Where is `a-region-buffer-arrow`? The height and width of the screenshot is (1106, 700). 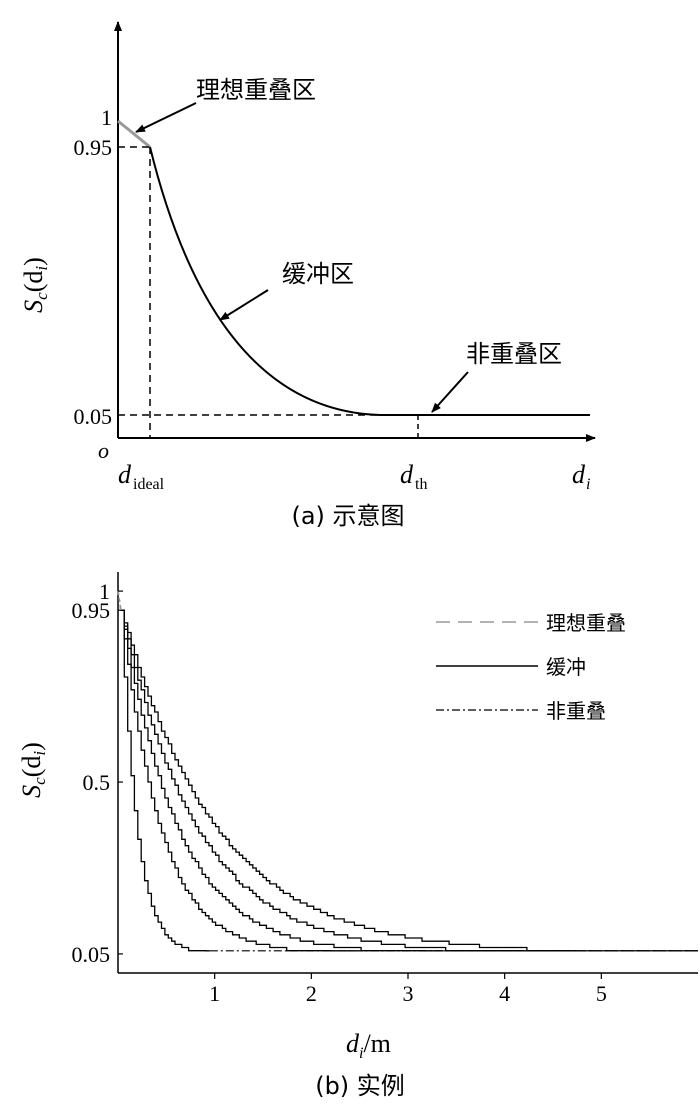
a-region-buffer-arrow is located at coordinates (244, 305).